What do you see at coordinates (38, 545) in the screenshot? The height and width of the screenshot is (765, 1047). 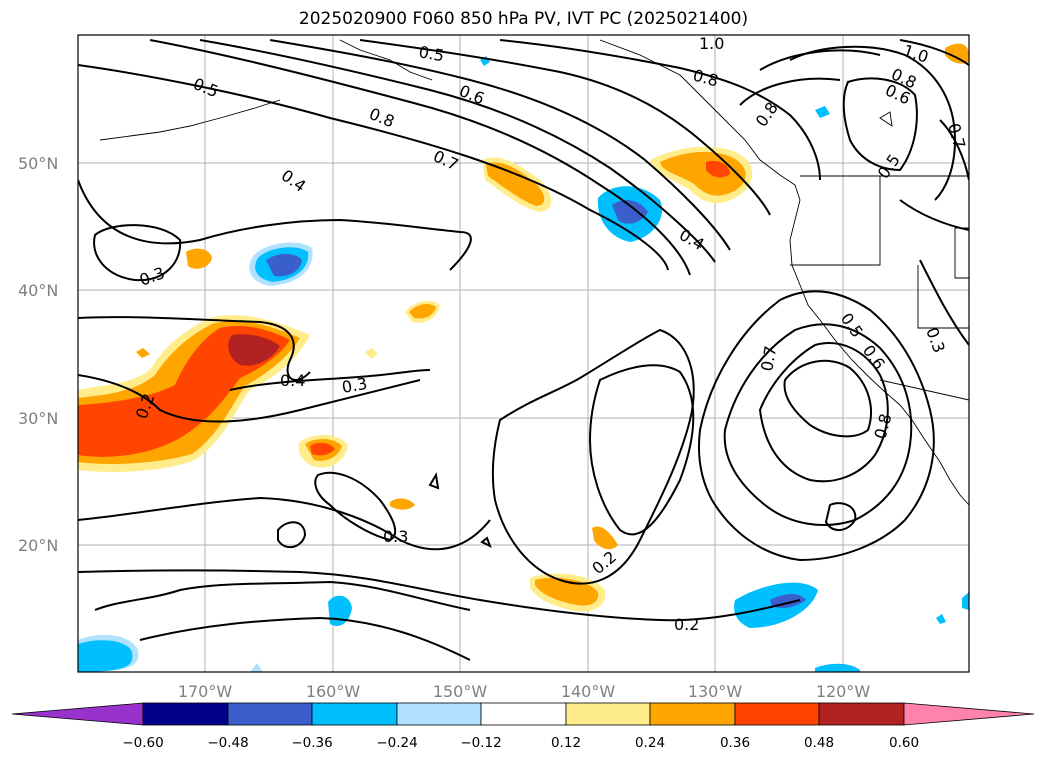 I see `lat-label-20n: 20°N` at bounding box center [38, 545].